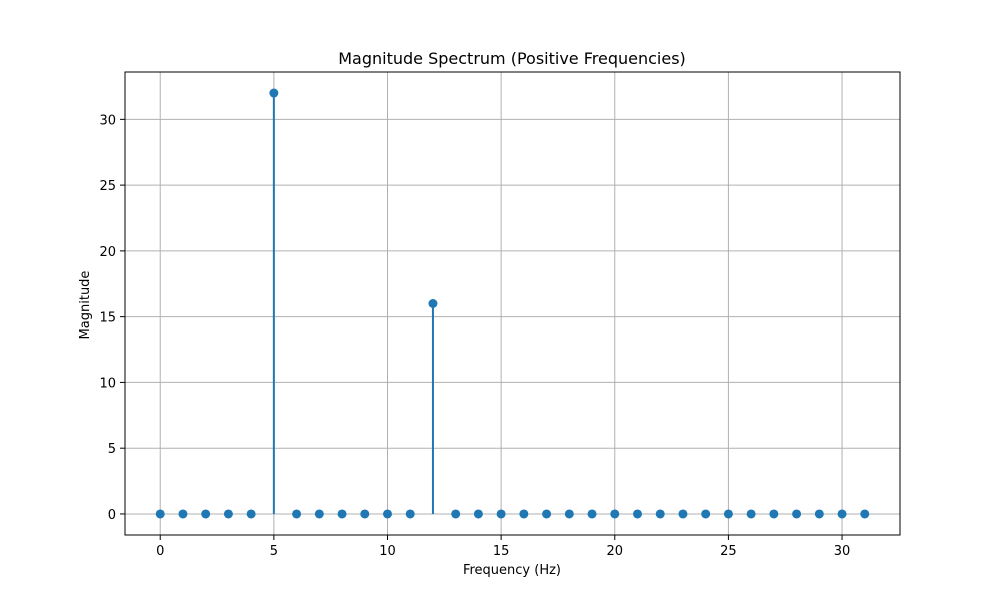 The width and height of the screenshot is (1000, 604). Describe the element at coordinates (842, 551) in the screenshot. I see `x-tick-label: 30` at that location.